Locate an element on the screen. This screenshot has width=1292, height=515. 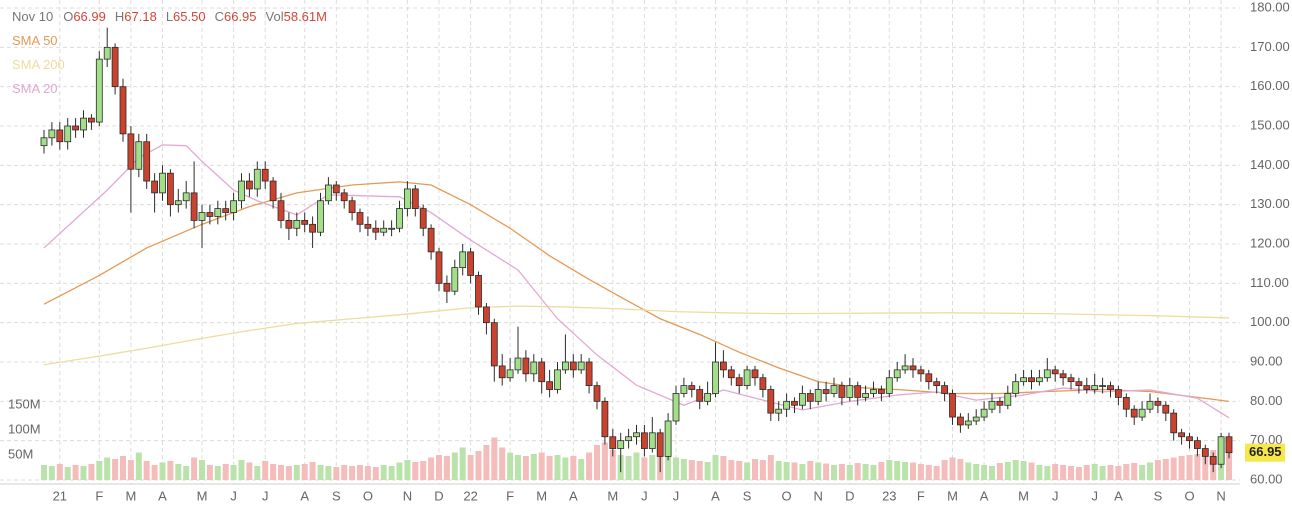
x-tick-label: A is located at coordinates (573, 495).